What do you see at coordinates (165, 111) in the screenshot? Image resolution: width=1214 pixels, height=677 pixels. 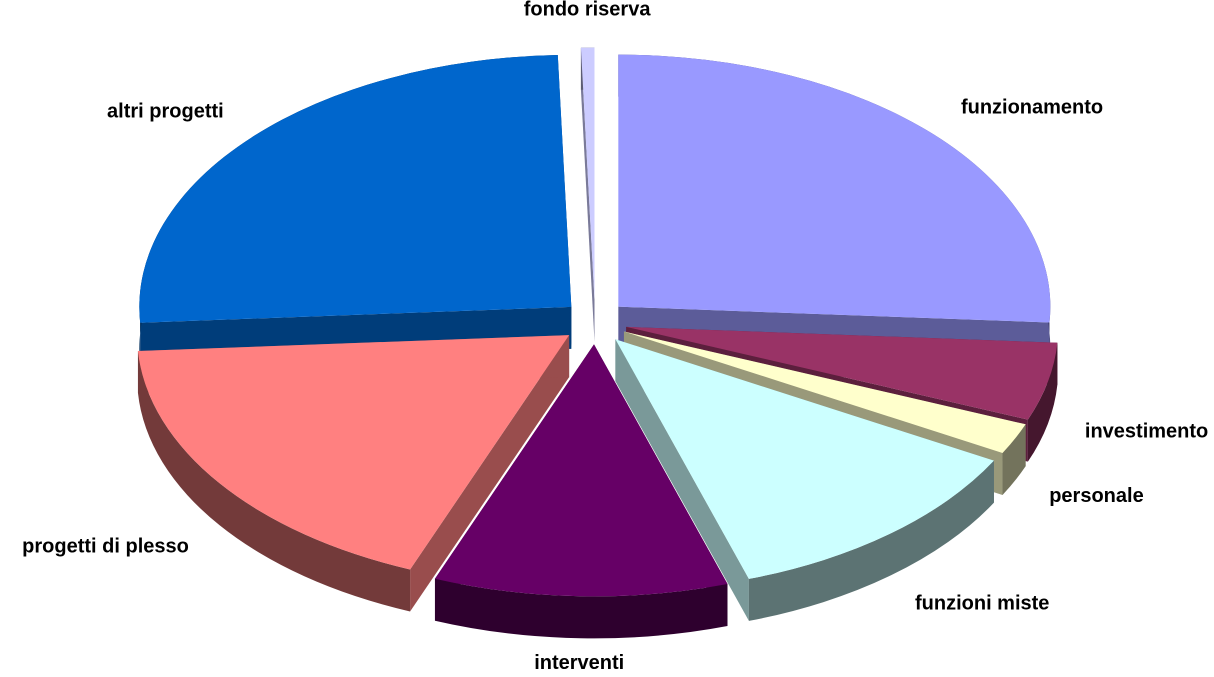 I see `slice-label: altri progetti` at bounding box center [165, 111].